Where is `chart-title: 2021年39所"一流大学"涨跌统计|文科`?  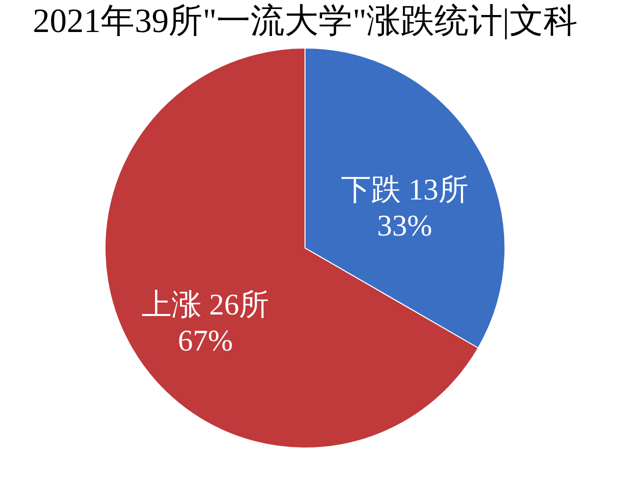 chart-title: 2021年39所"一流大学"涨跌统计|文科 is located at coordinates (305, 21).